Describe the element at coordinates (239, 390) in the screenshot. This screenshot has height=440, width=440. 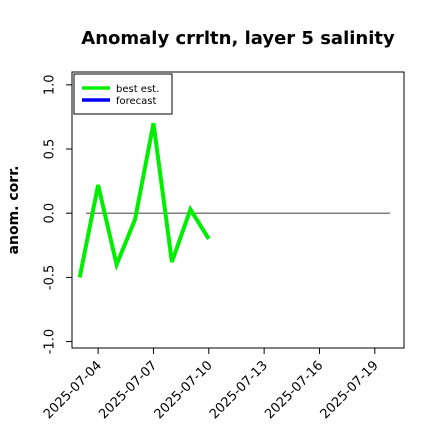
I see `x-tick-label: 2025-07-13` at that location.